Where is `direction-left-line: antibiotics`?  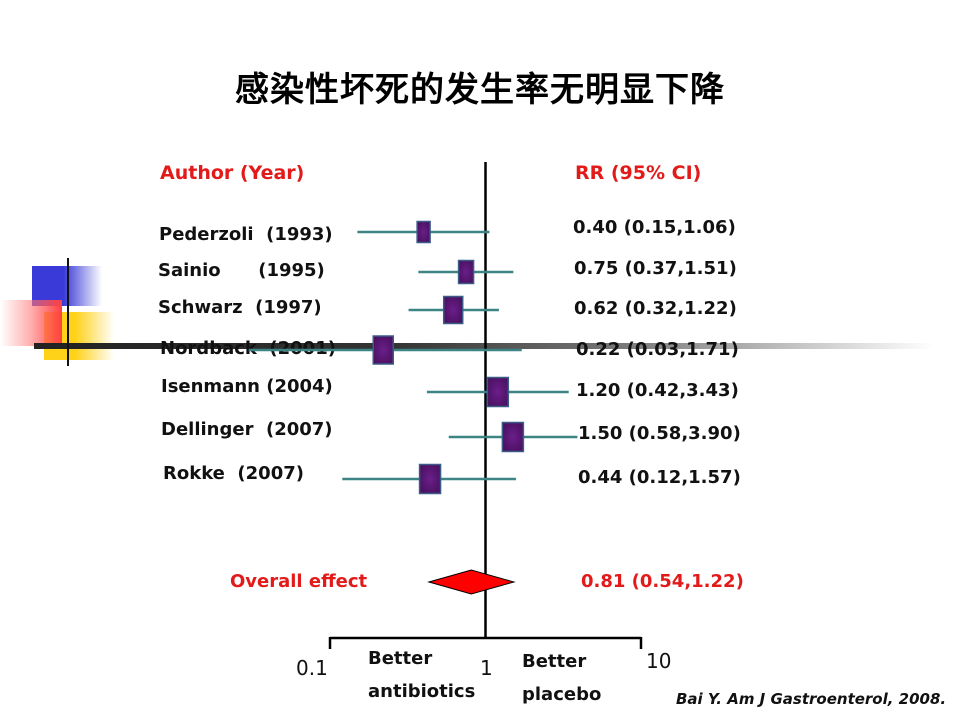 direction-left-line: antibiotics is located at coordinates (422, 691).